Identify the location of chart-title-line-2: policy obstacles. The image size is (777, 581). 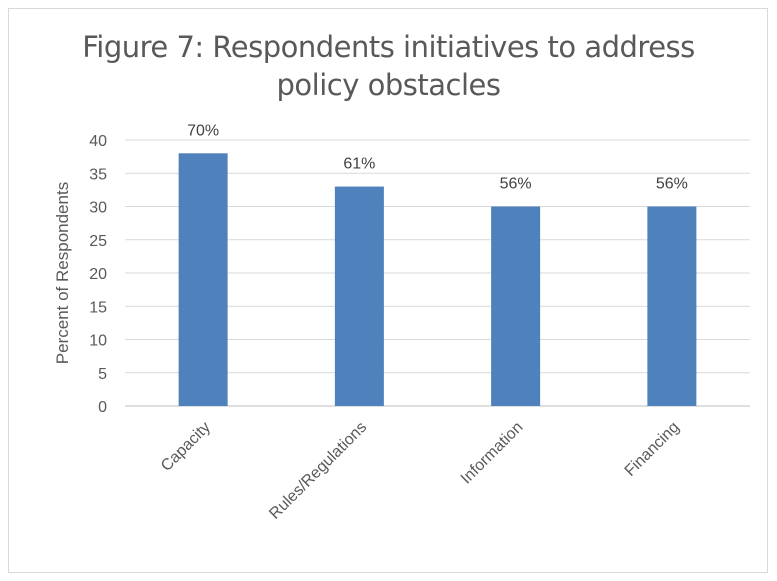
(388, 85).